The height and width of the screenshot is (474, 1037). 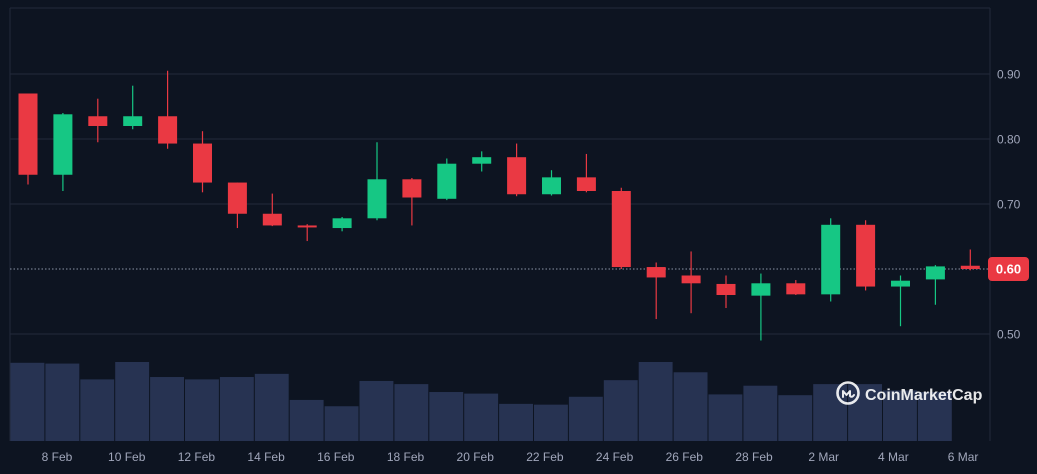 I want to click on y-tick-label: 0.50, so click(x=1009, y=335).